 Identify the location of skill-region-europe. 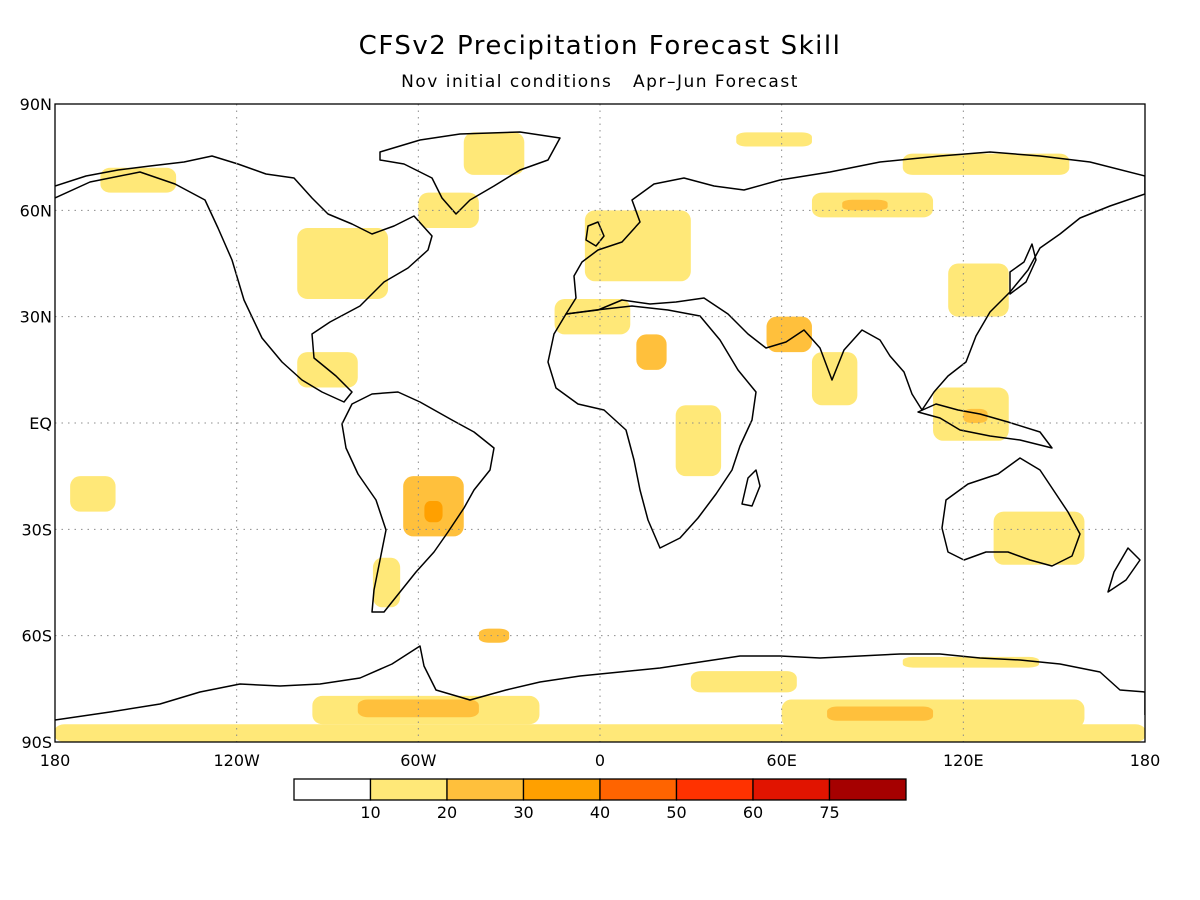
(637, 246).